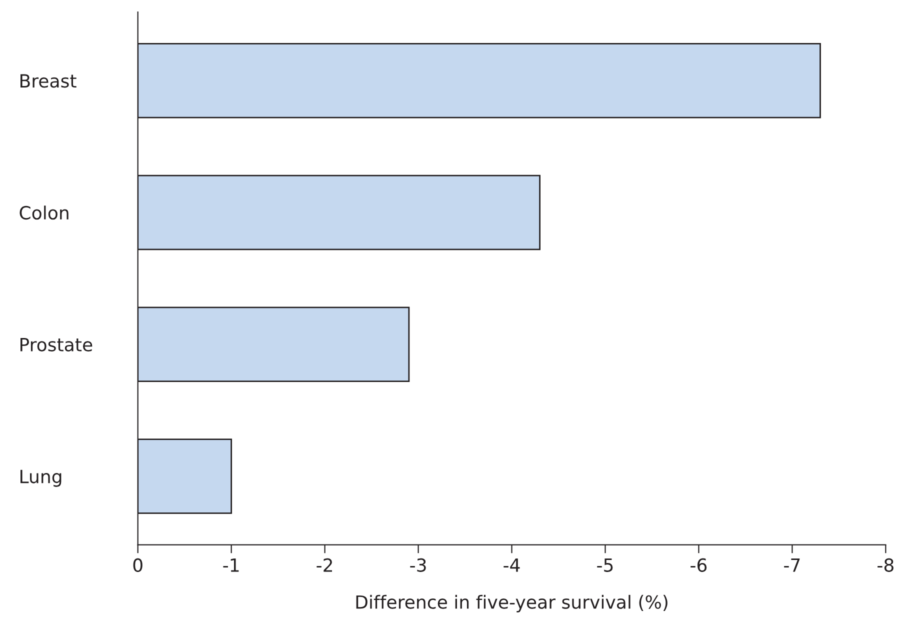 This screenshot has height=632, width=901. I want to click on x-tick-label: -3, so click(418, 565).